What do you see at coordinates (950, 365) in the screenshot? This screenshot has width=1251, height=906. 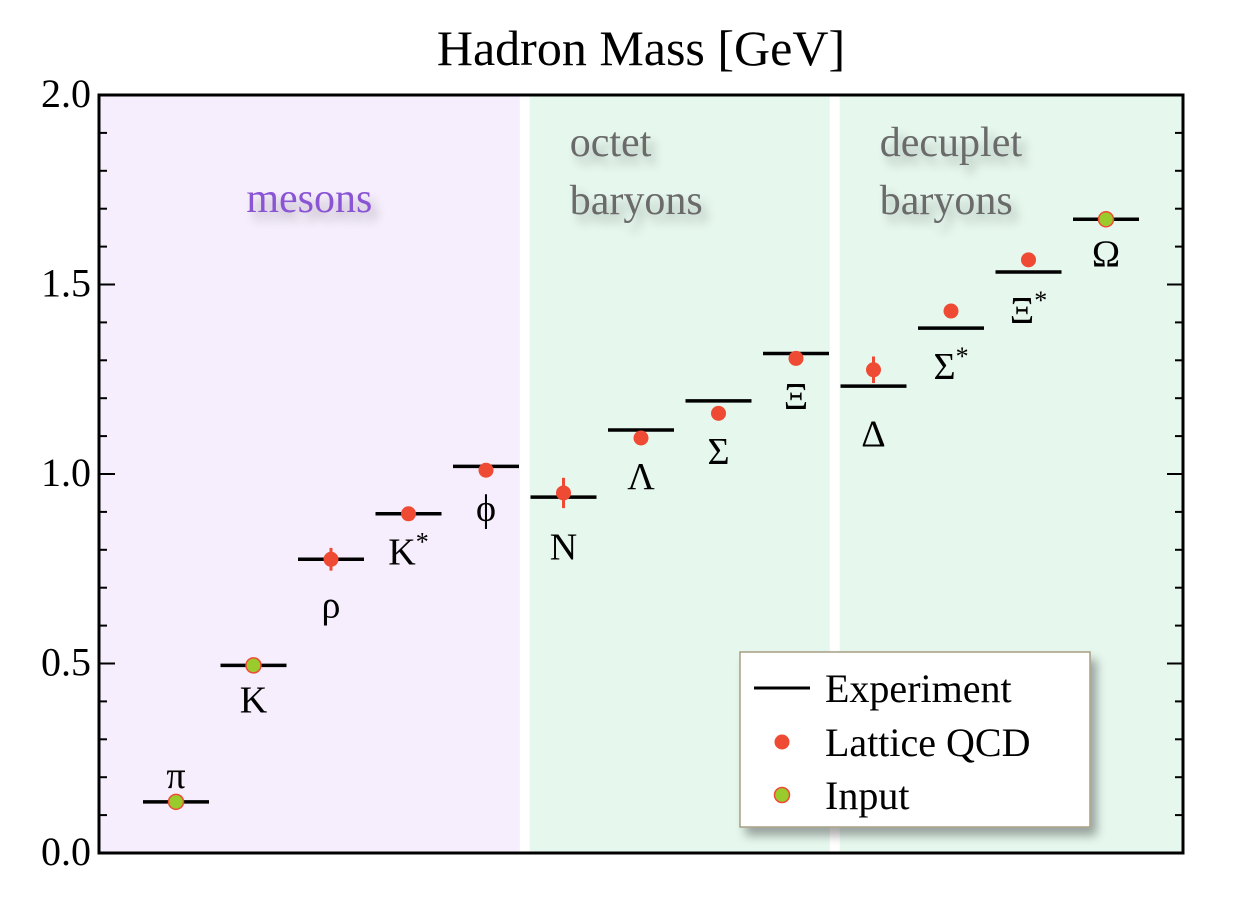 I see `particle-label: Σ*` at bounding box center [950, 365].